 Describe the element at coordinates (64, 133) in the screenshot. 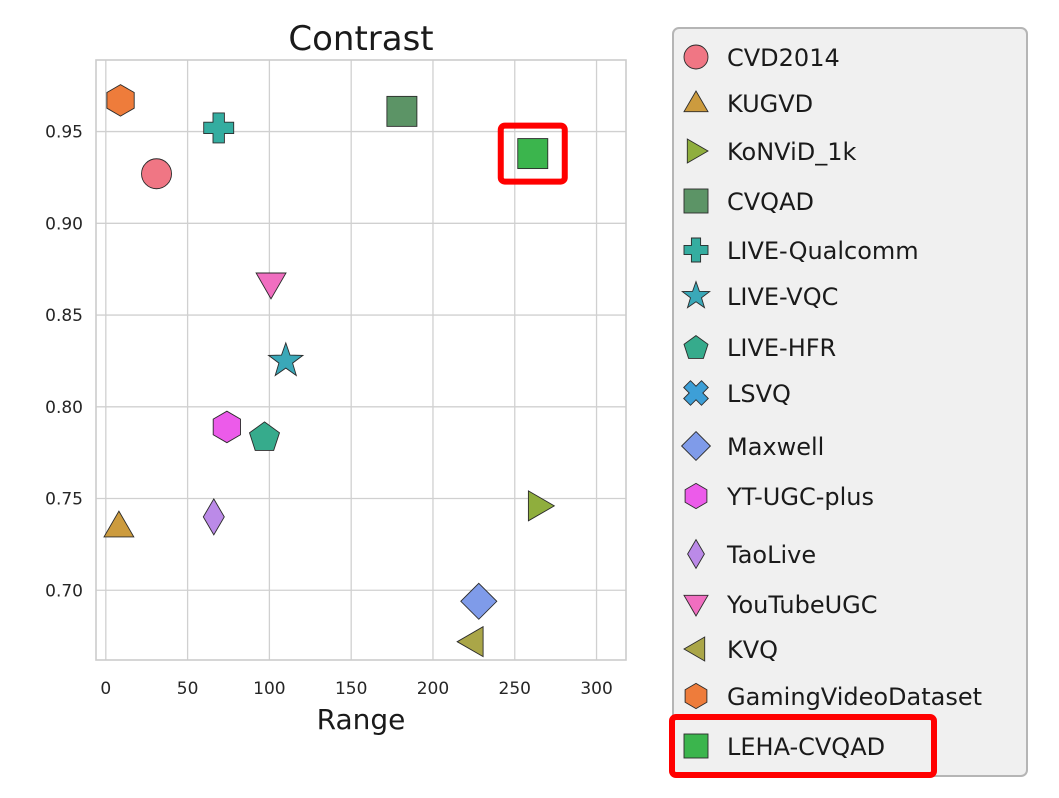

I see `y-tick-label: 0.95` at that location.